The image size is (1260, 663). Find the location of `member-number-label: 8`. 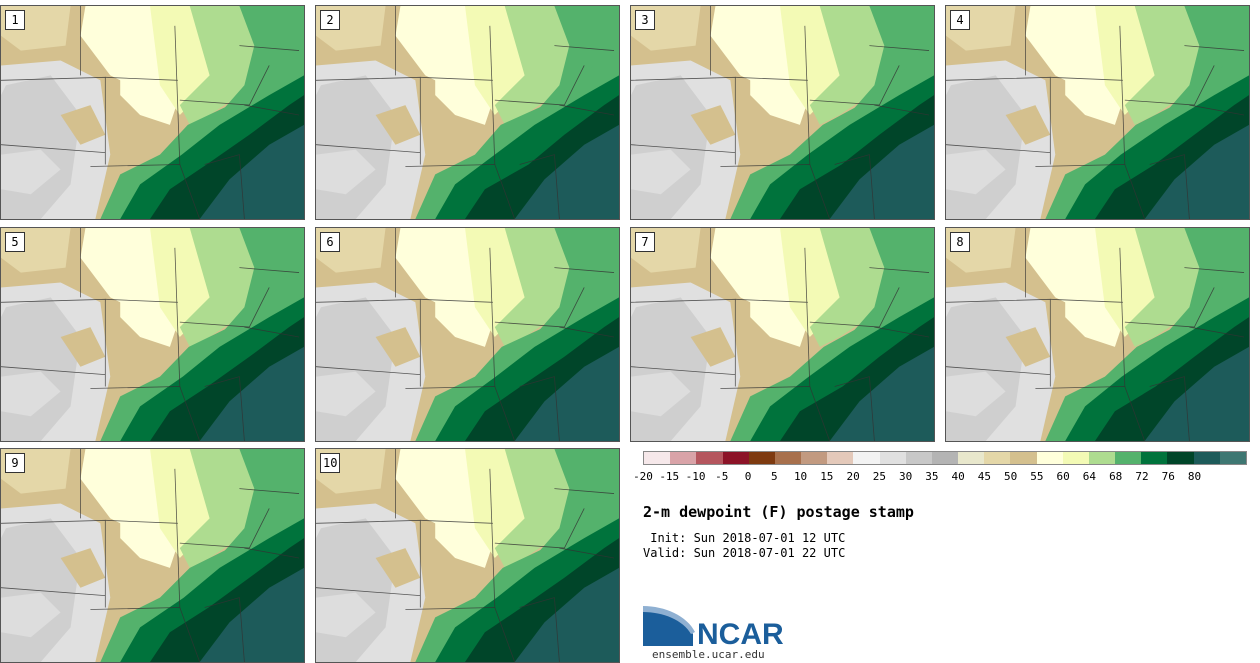

member-number-label: 8 is located at coordinates (960, 242).